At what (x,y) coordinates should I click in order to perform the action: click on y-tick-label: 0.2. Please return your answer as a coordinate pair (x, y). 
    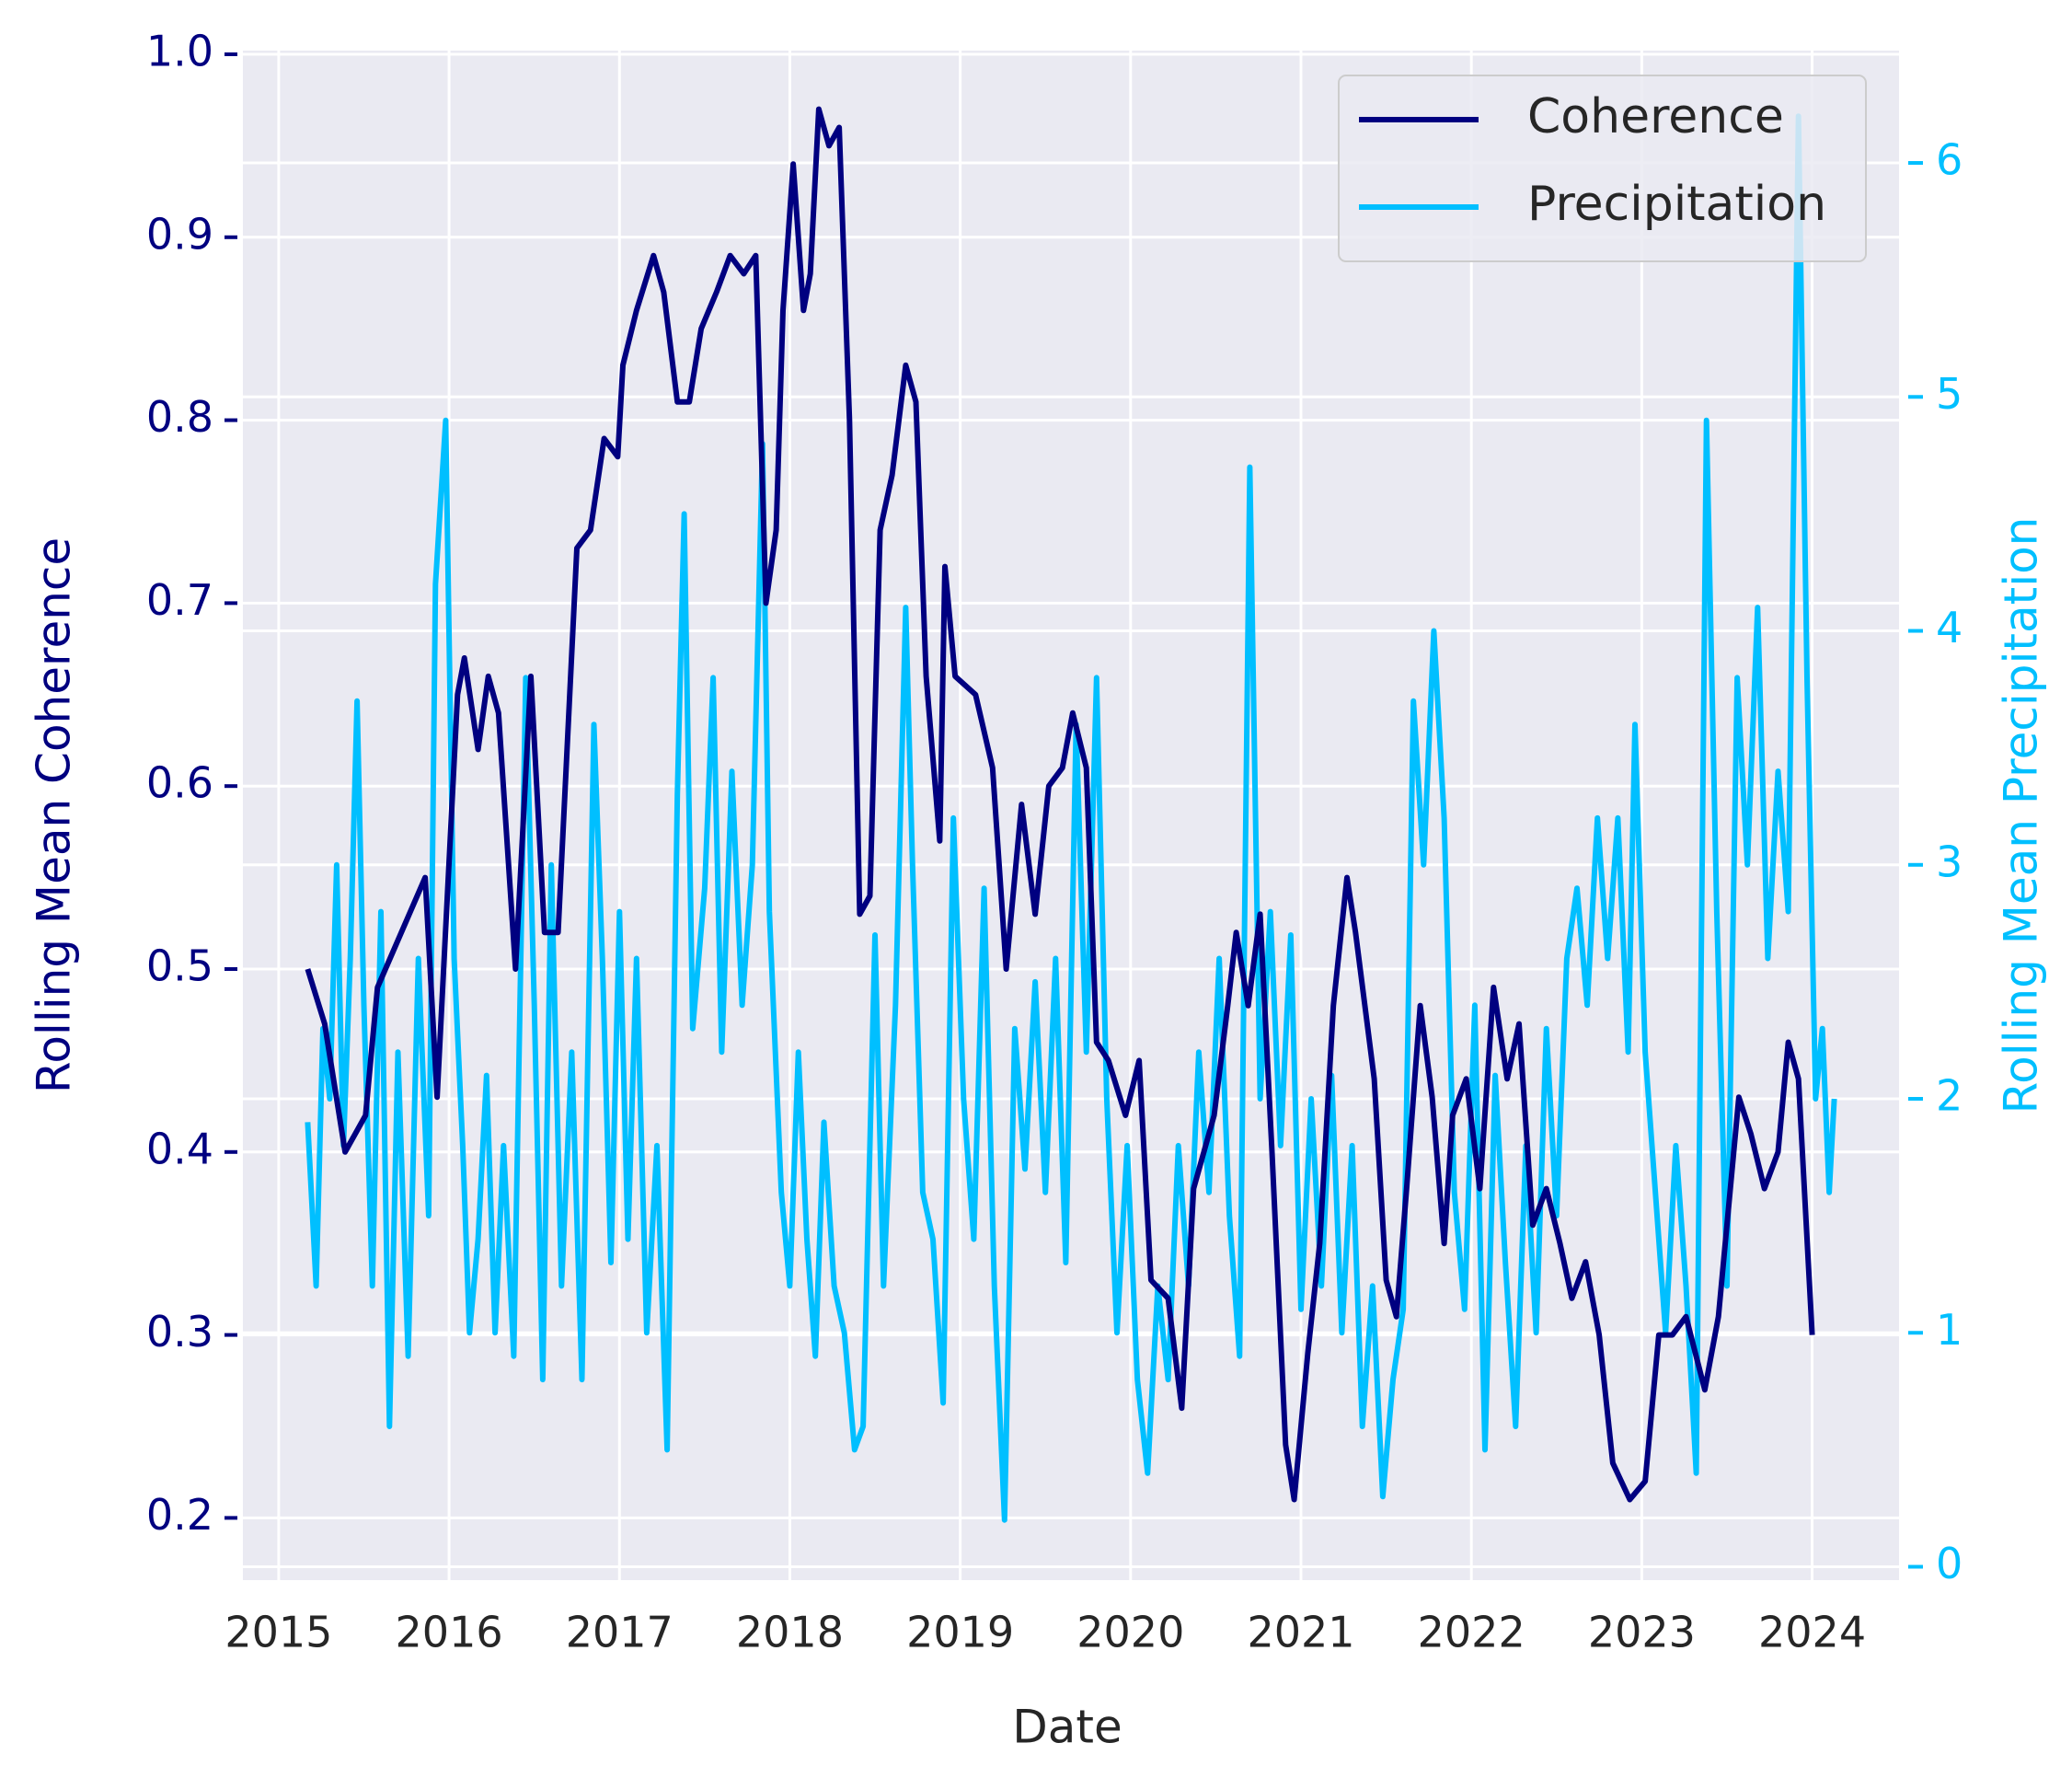
    Looking at the image, I should click on (179, 1515).